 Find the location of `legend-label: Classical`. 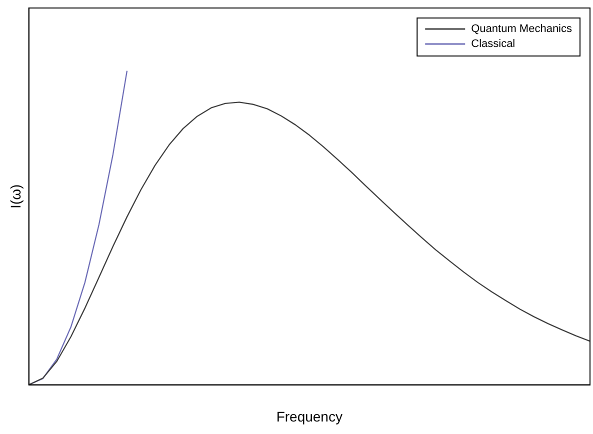

legend-label: Classical is located at coordinates (493, 44).